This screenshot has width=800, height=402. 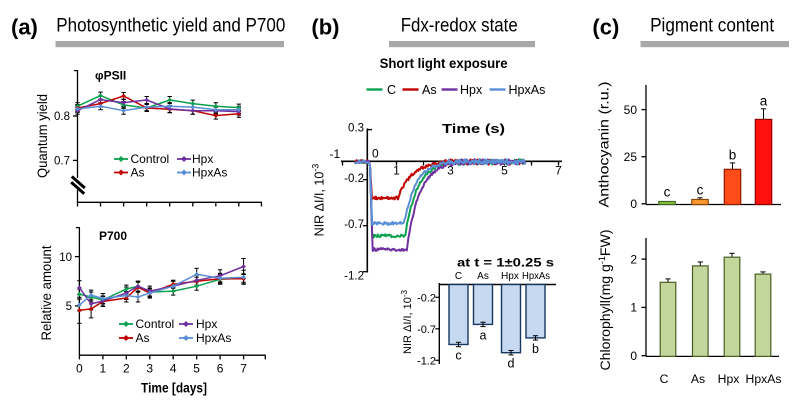 I want to click on svg-text: Fdx-redox state, so click(x=459, y=26).